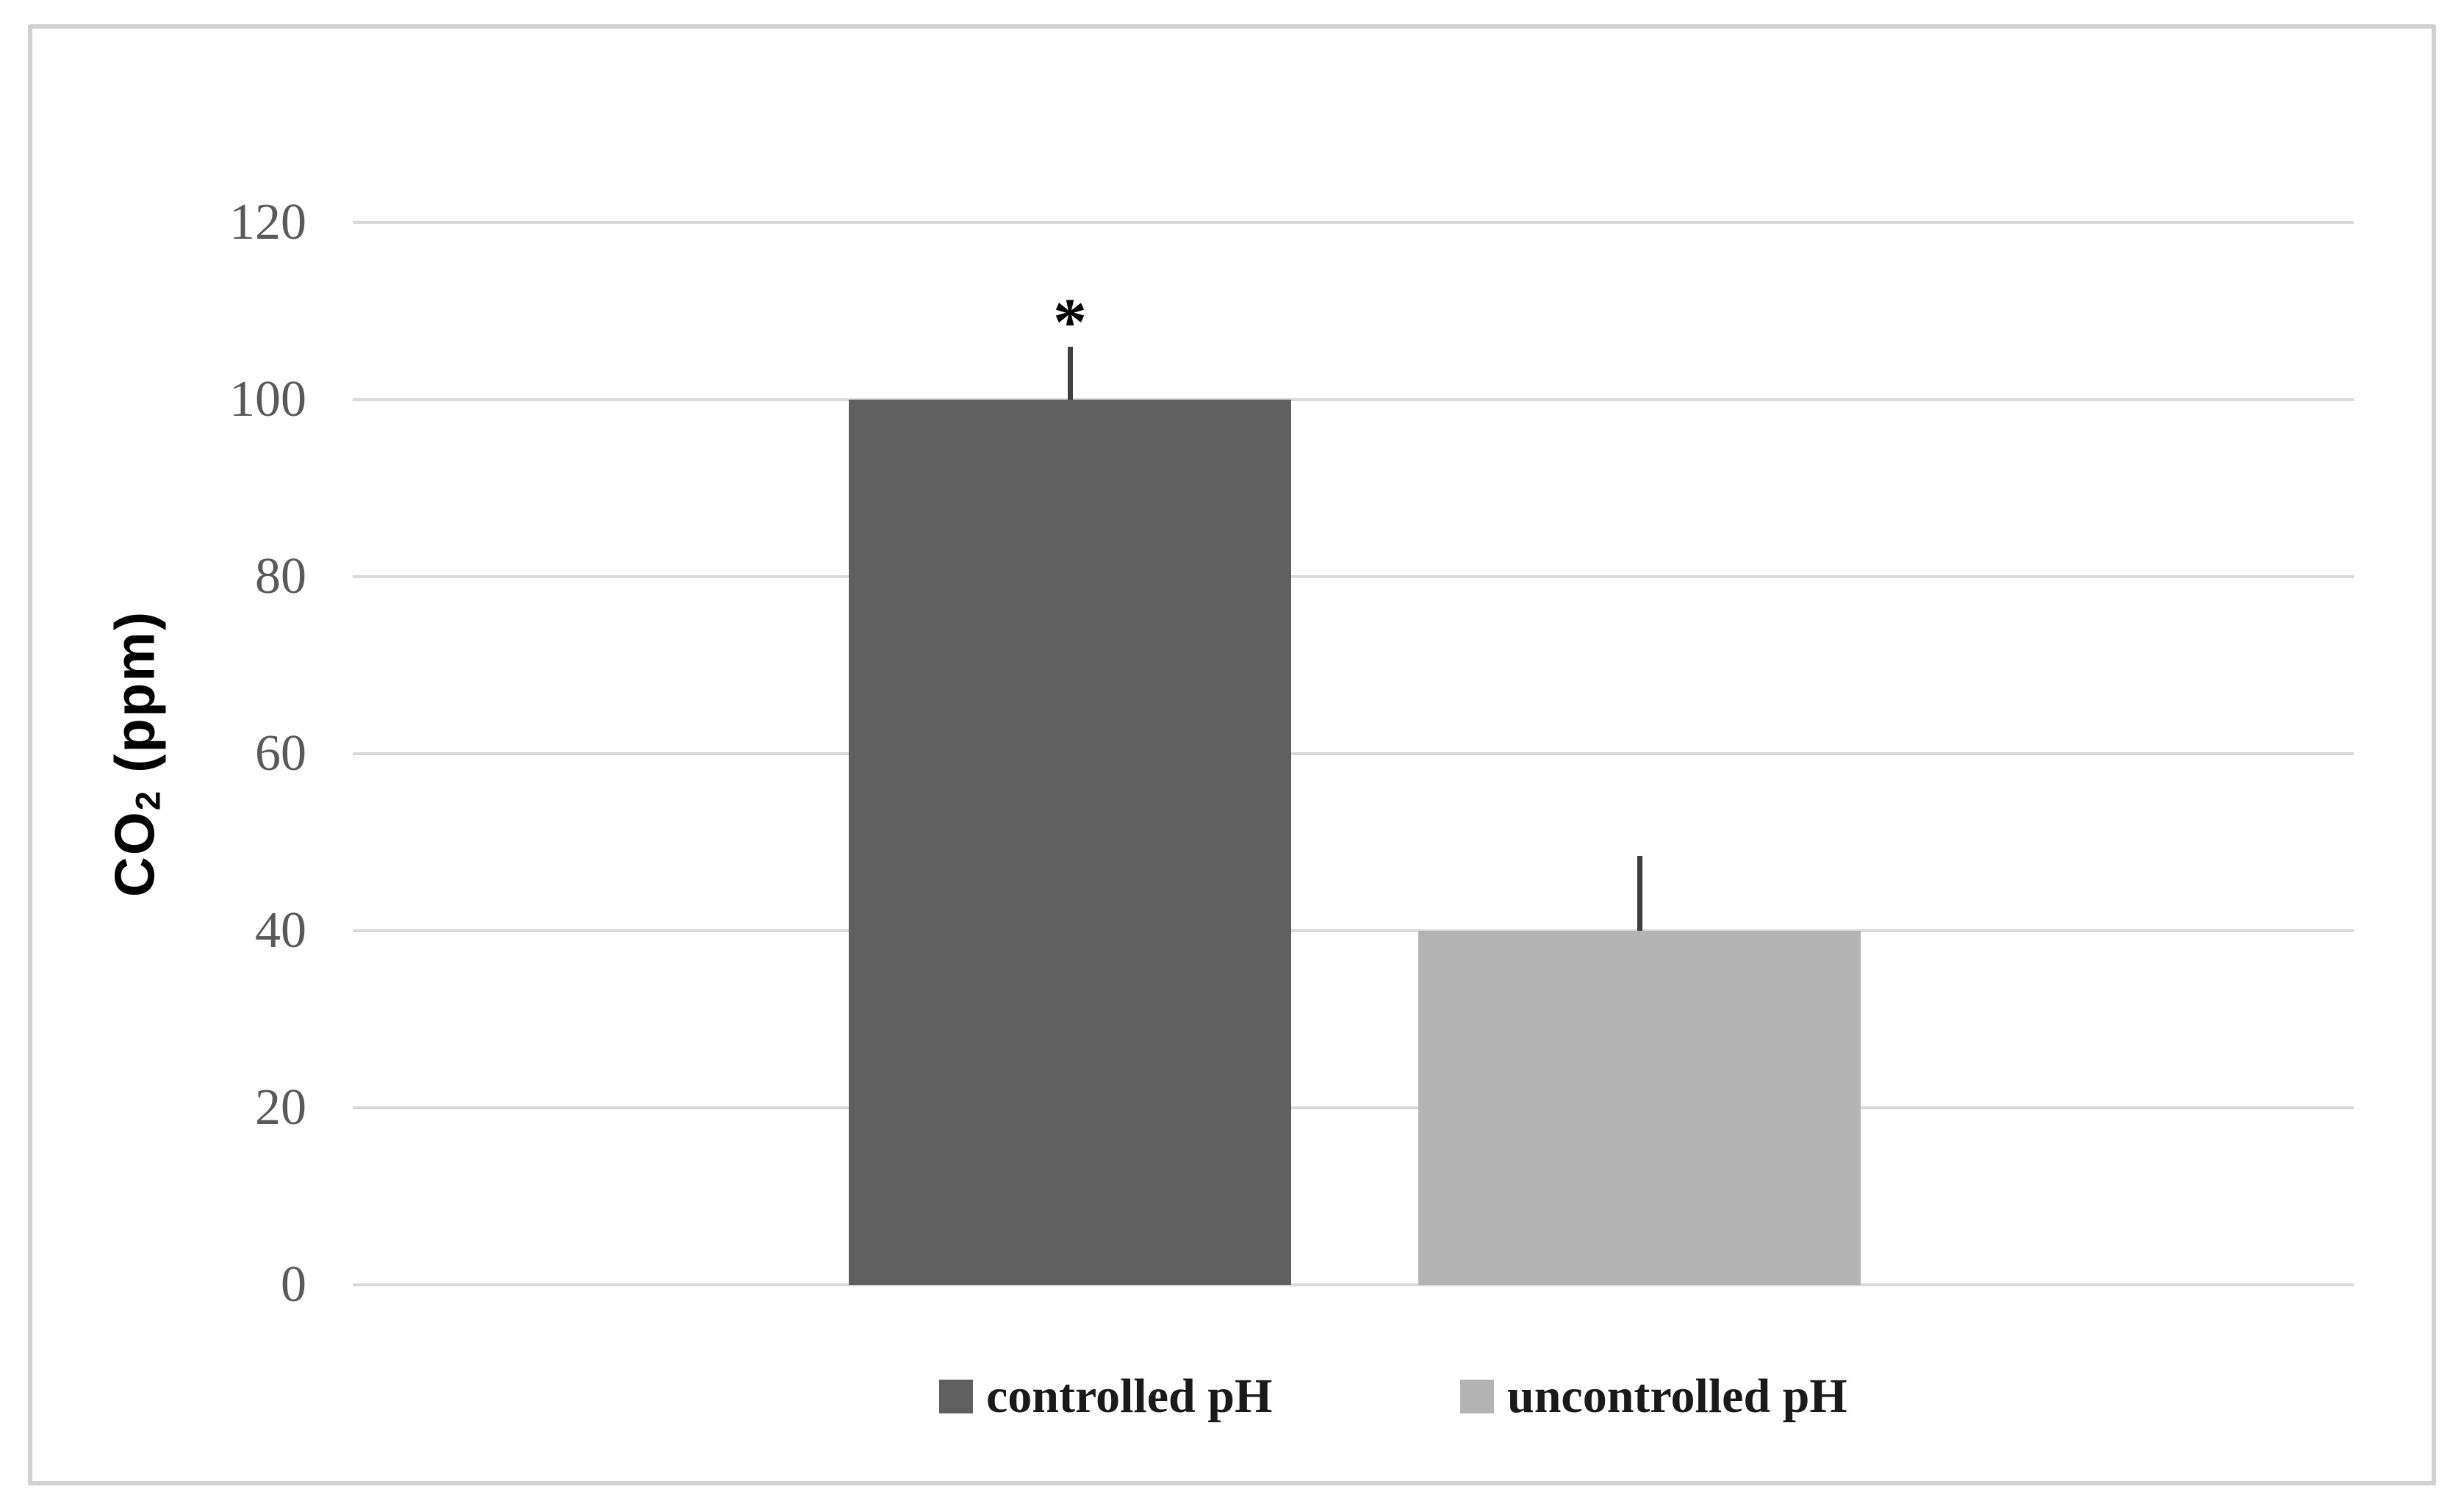 This screenshot has width=2464, height=1506. What do you see at coordinates (1070, 842) in the screenshot?
I see `bar-controlled-ph` at bounding box center [1070, 842].